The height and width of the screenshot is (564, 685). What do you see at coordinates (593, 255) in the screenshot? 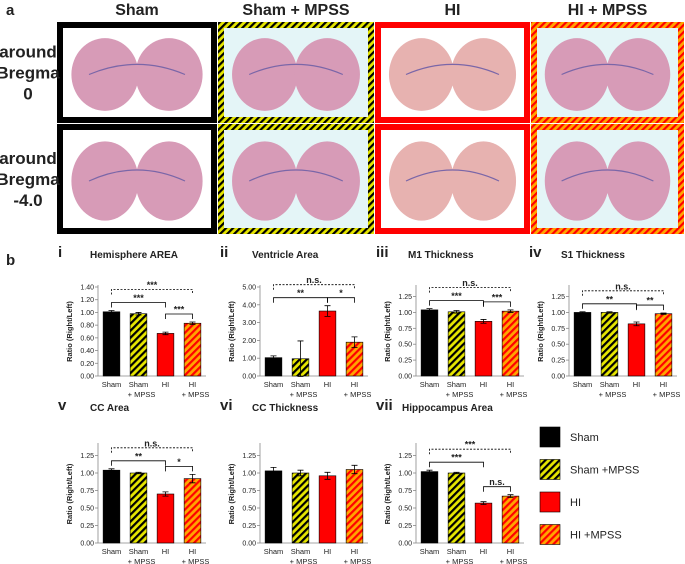
I see `chart-title: S1 Thickness` at bounding box center [593, 255].